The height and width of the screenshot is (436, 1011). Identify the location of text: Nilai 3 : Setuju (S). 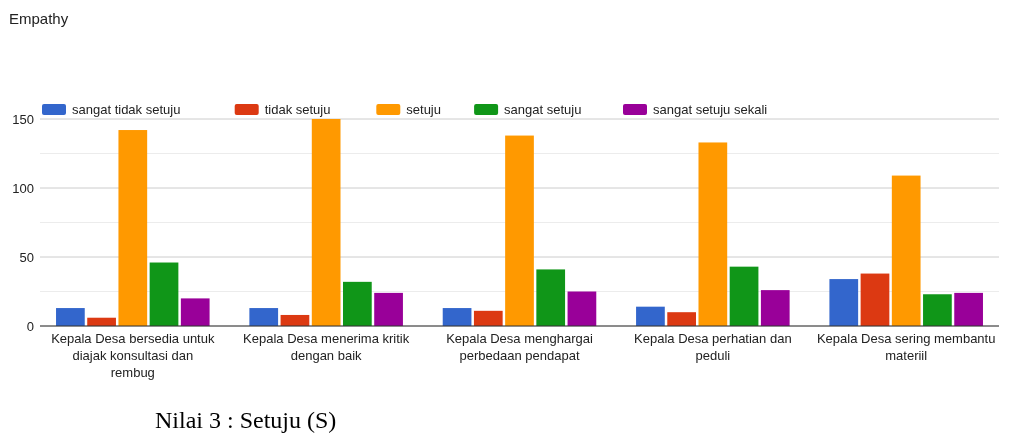
(246, 420).